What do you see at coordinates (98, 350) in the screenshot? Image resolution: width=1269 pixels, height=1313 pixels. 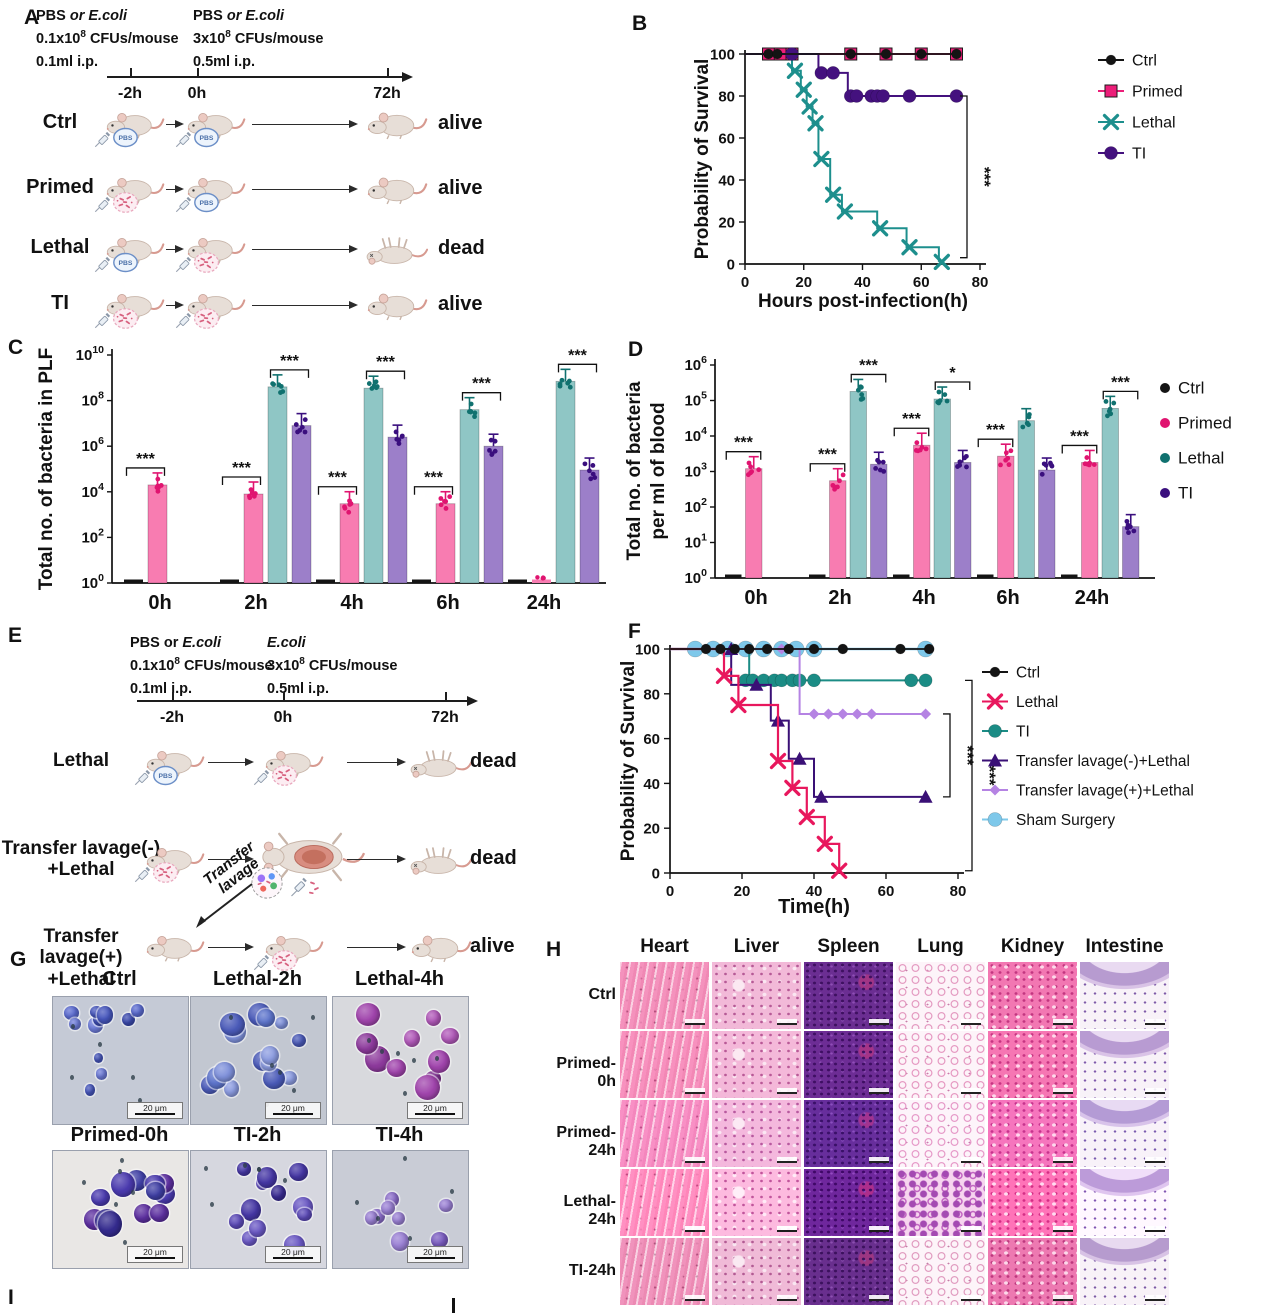 I see `tspan-decor: 10` at bounding box center [98, 350].